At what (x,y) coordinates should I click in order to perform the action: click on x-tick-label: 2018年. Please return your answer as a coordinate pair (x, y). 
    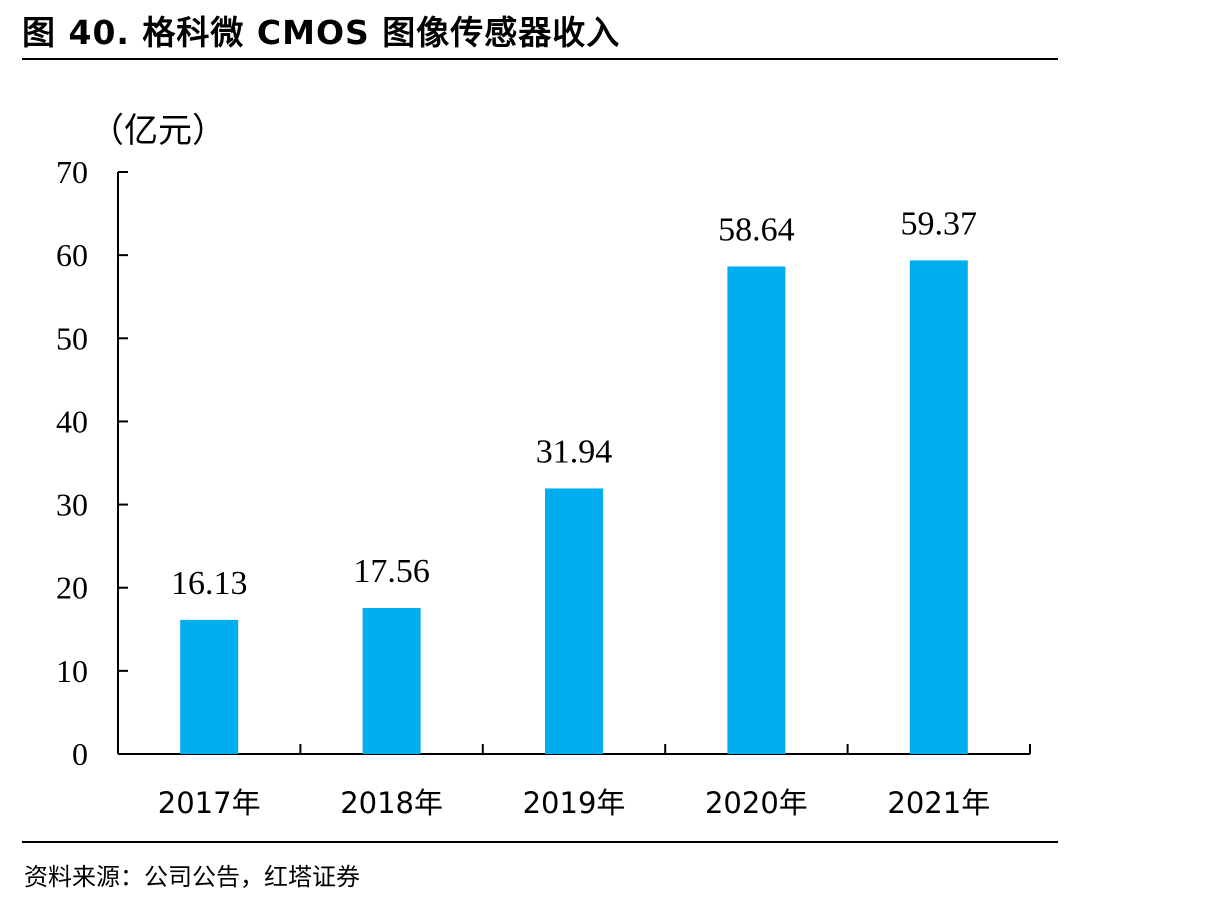
    Looking at the image, I should click on (391, 803).